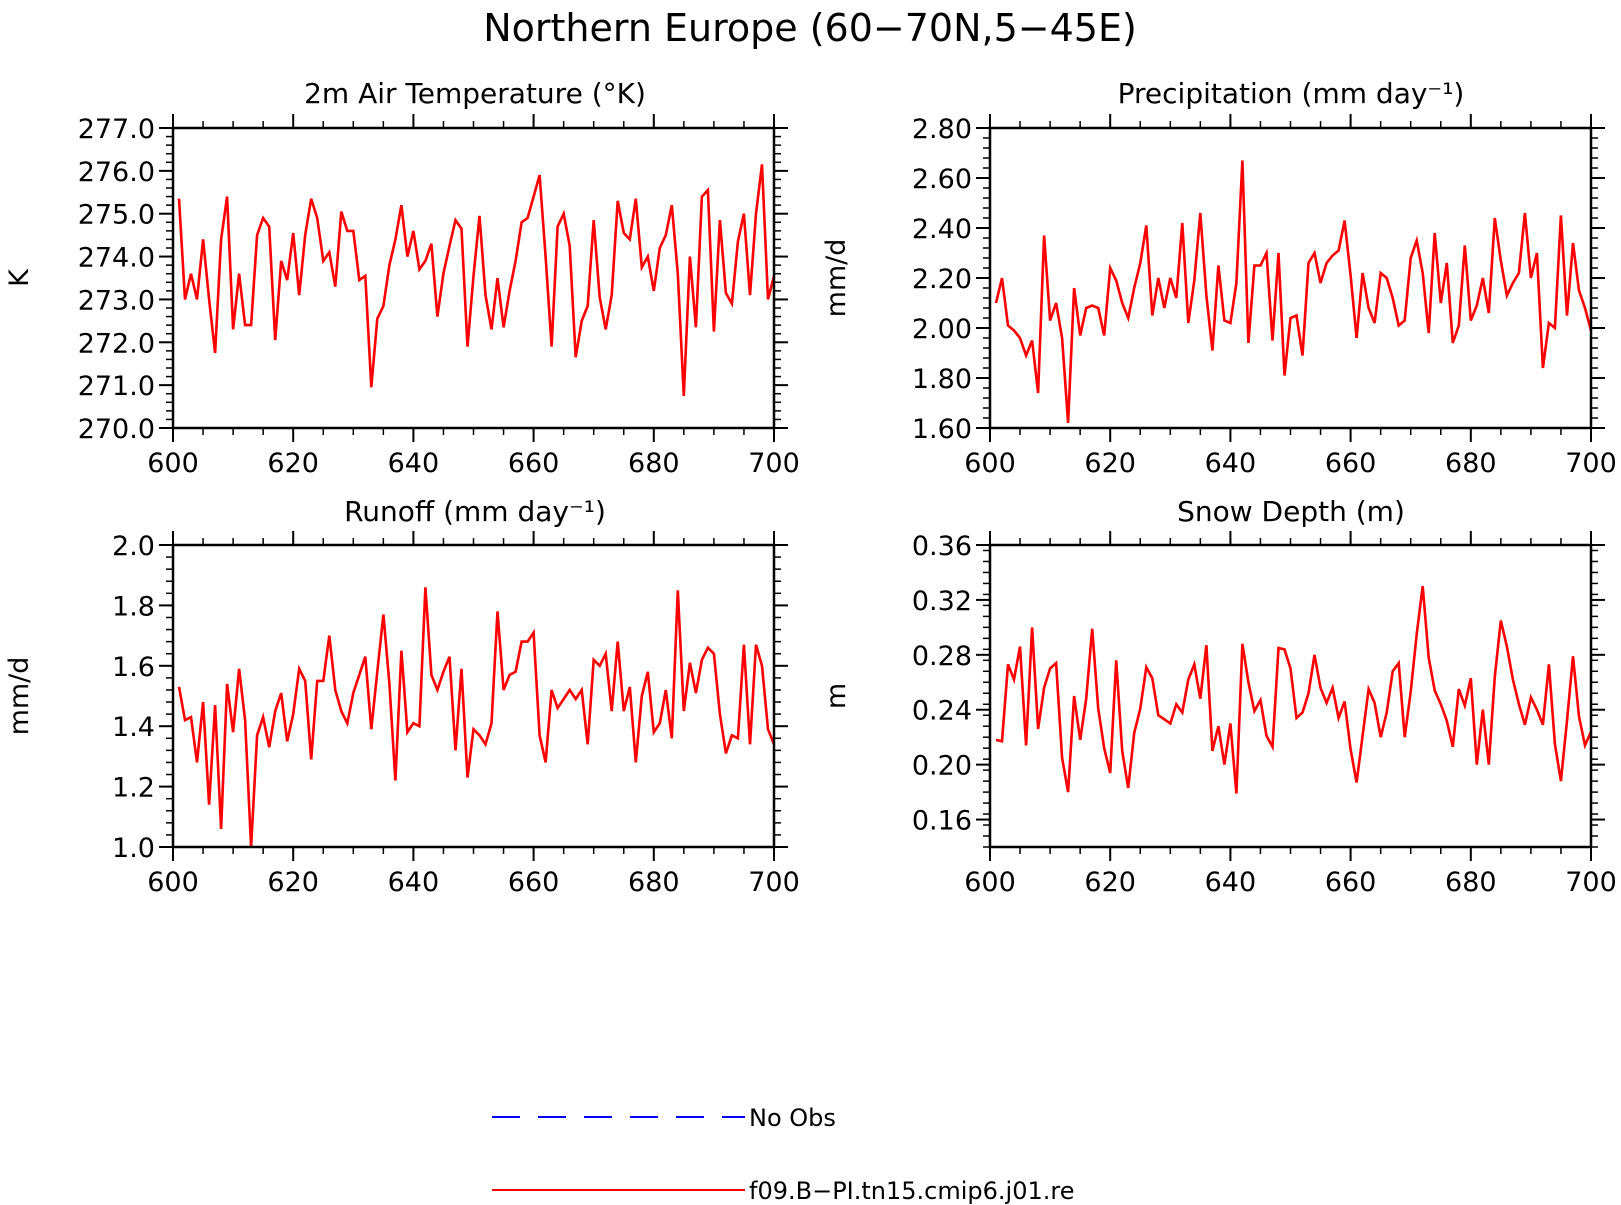 The height and width of the screenshot is (1205, 1621). What do you see at coordinates (475, 511) in the screenshot?
I see `panel-title-runoff: Runoff (mm day⁻¹)` at bounding box center [475, 511].